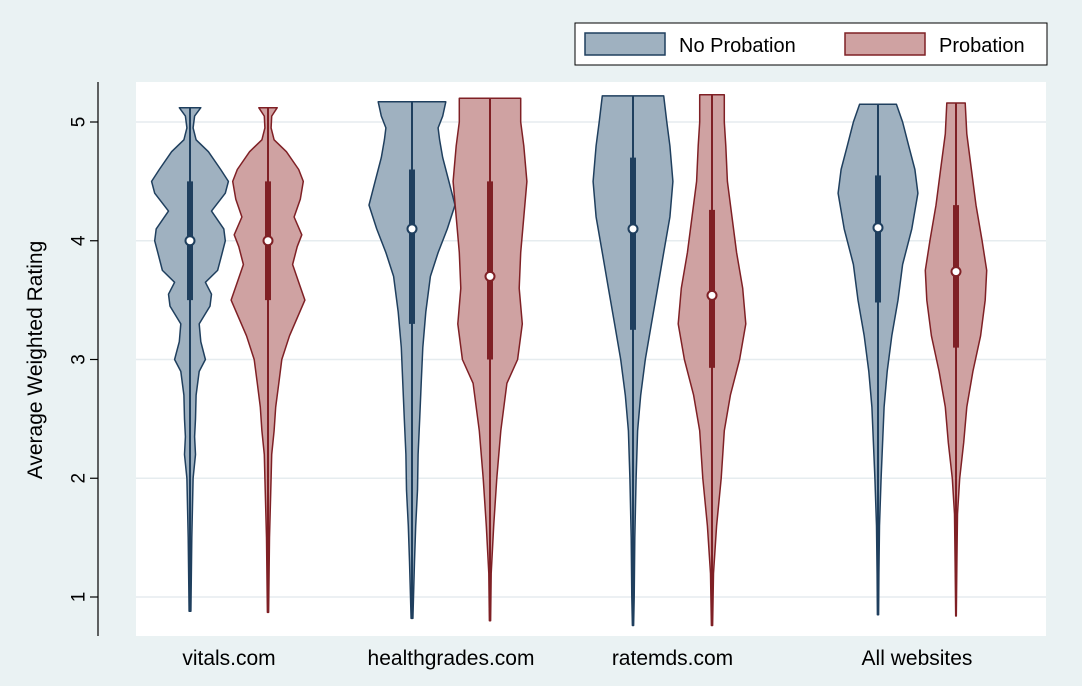 This screenshot has width=1082, height=686. What do you see at coordinates (79, 122) in the screenshot?
I see `y-tick-label: 5` at bounding box center [79, 122].